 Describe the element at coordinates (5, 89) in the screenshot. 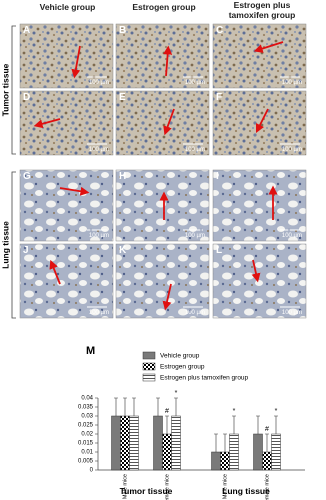

I see `row-label: Tumor tissue` at that location.